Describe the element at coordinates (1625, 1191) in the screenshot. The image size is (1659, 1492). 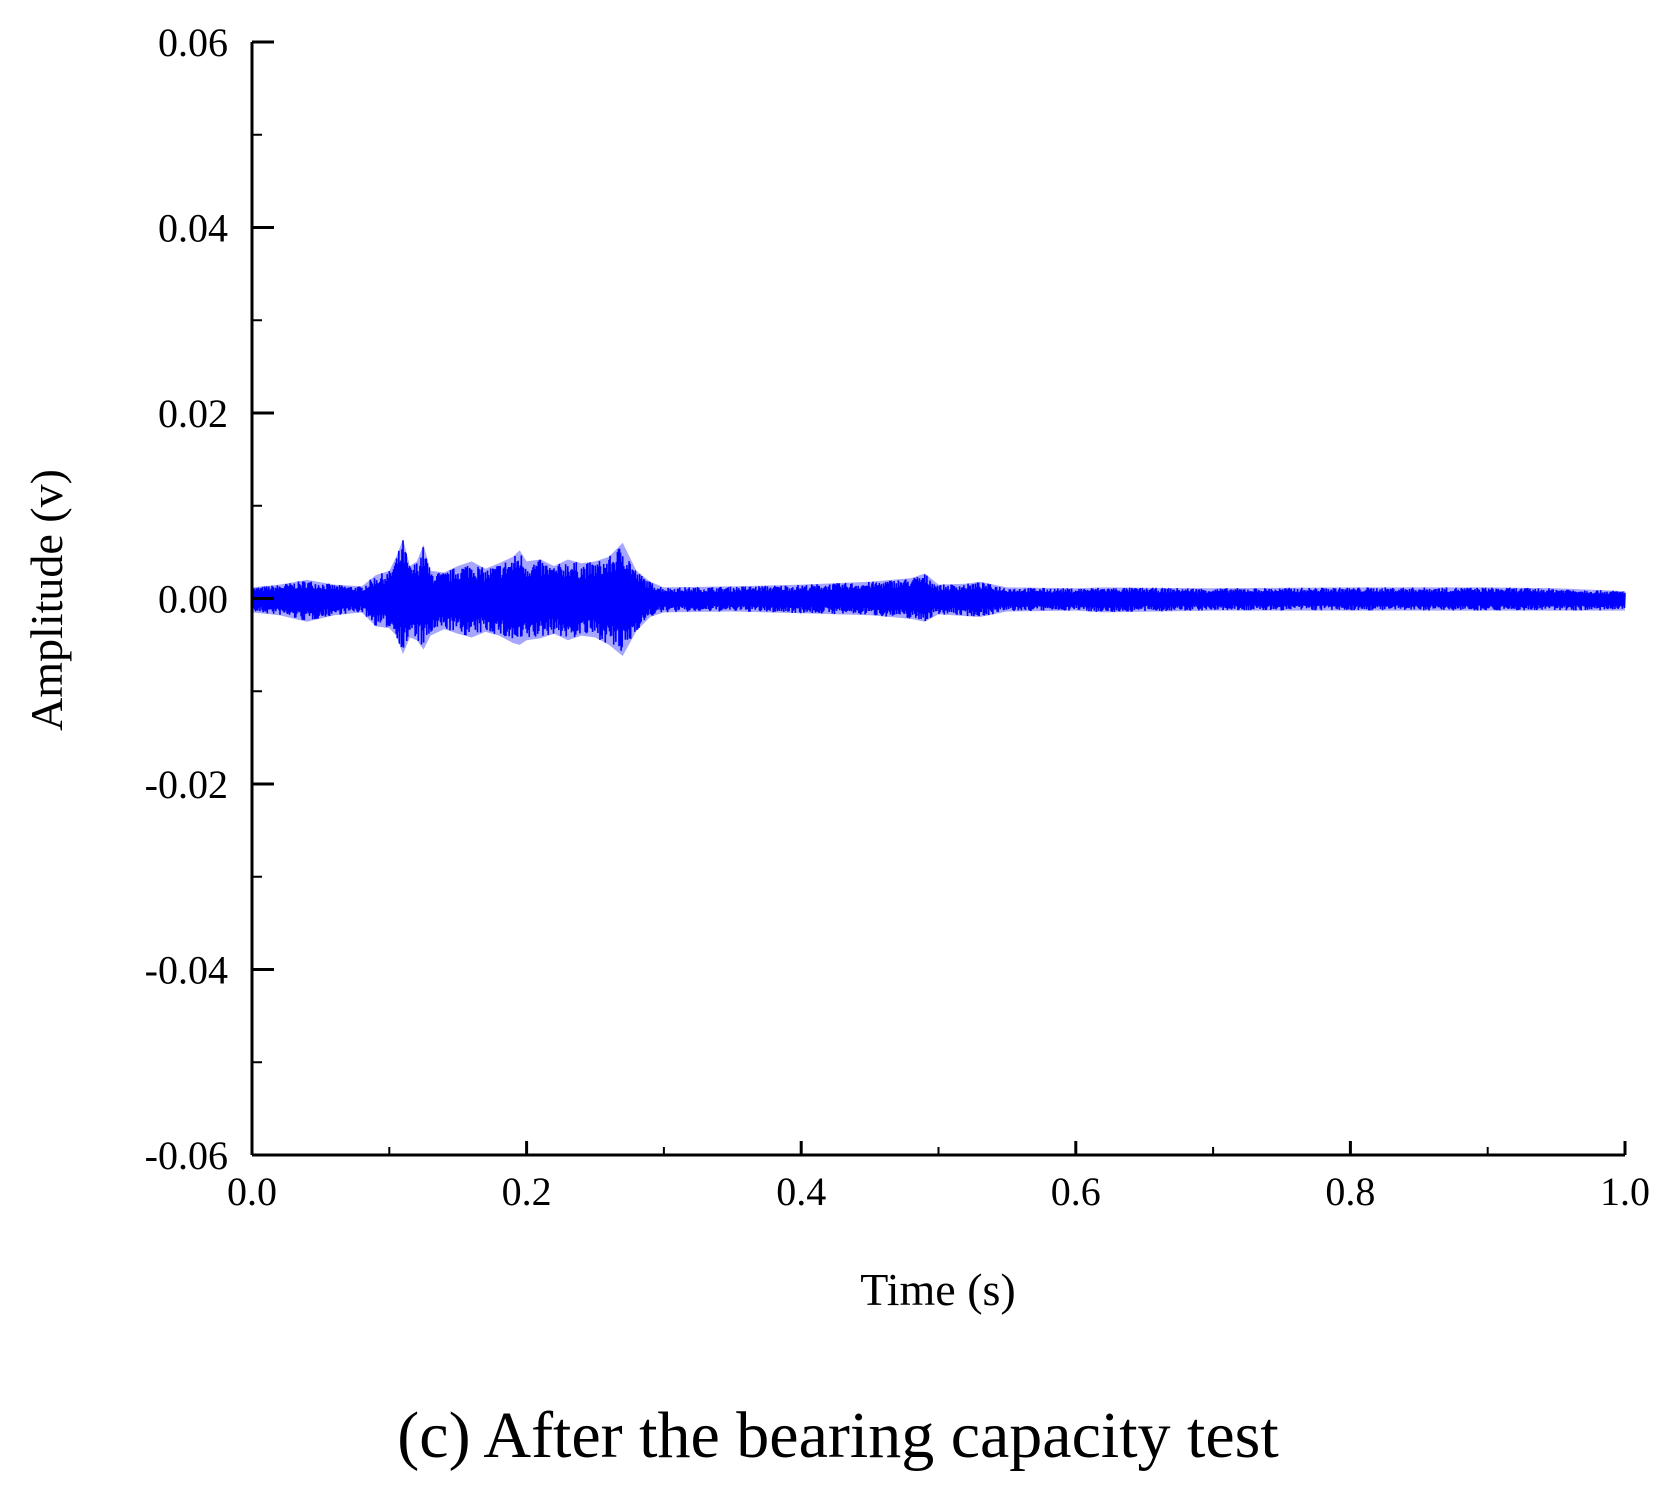
I see `x-tick-label: 1.0` at that location.